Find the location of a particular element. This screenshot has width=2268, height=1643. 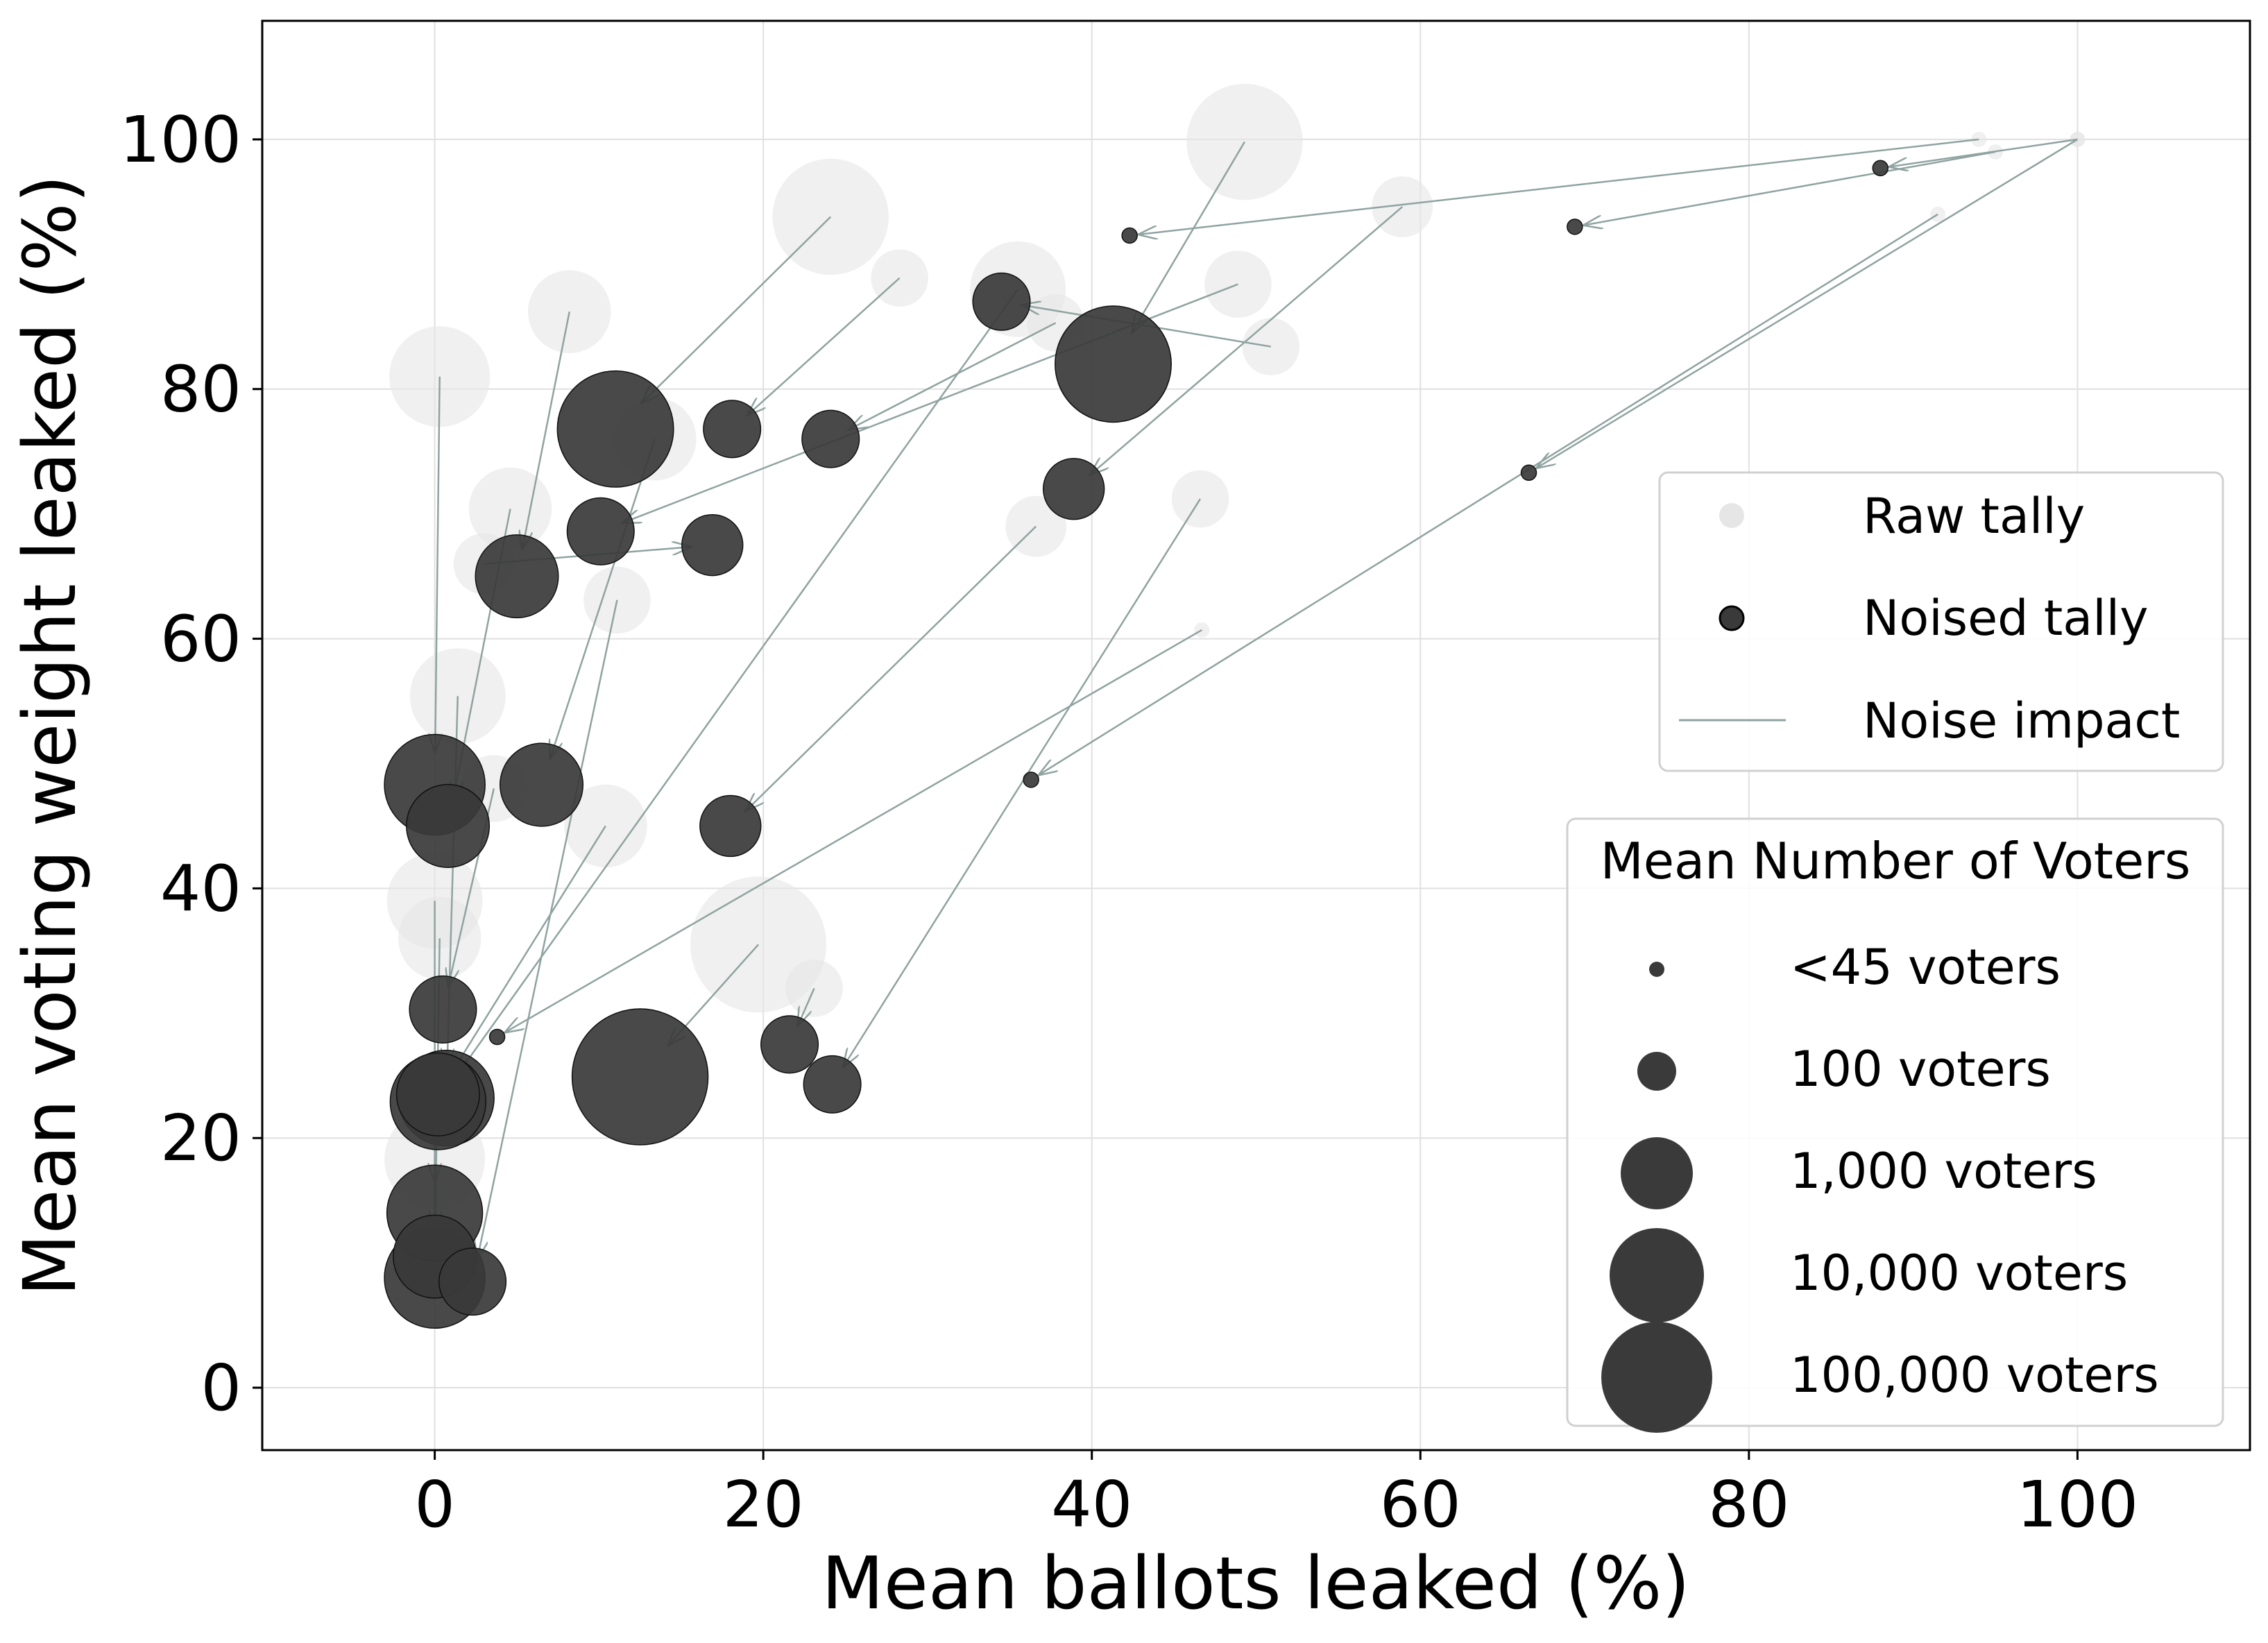

x-tick-label: 0 is located at coordinates (434, 1504).